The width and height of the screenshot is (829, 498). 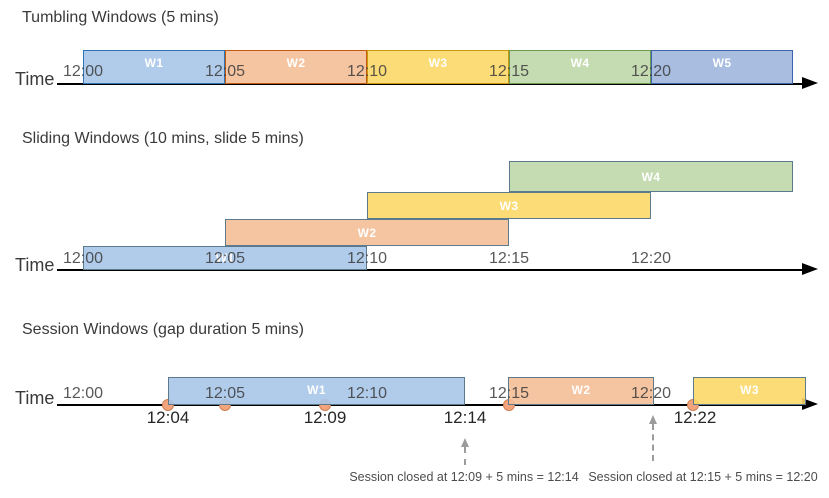 I want to click on tumbling-tick-12-15: 12:15, so click(x=509, y=71).